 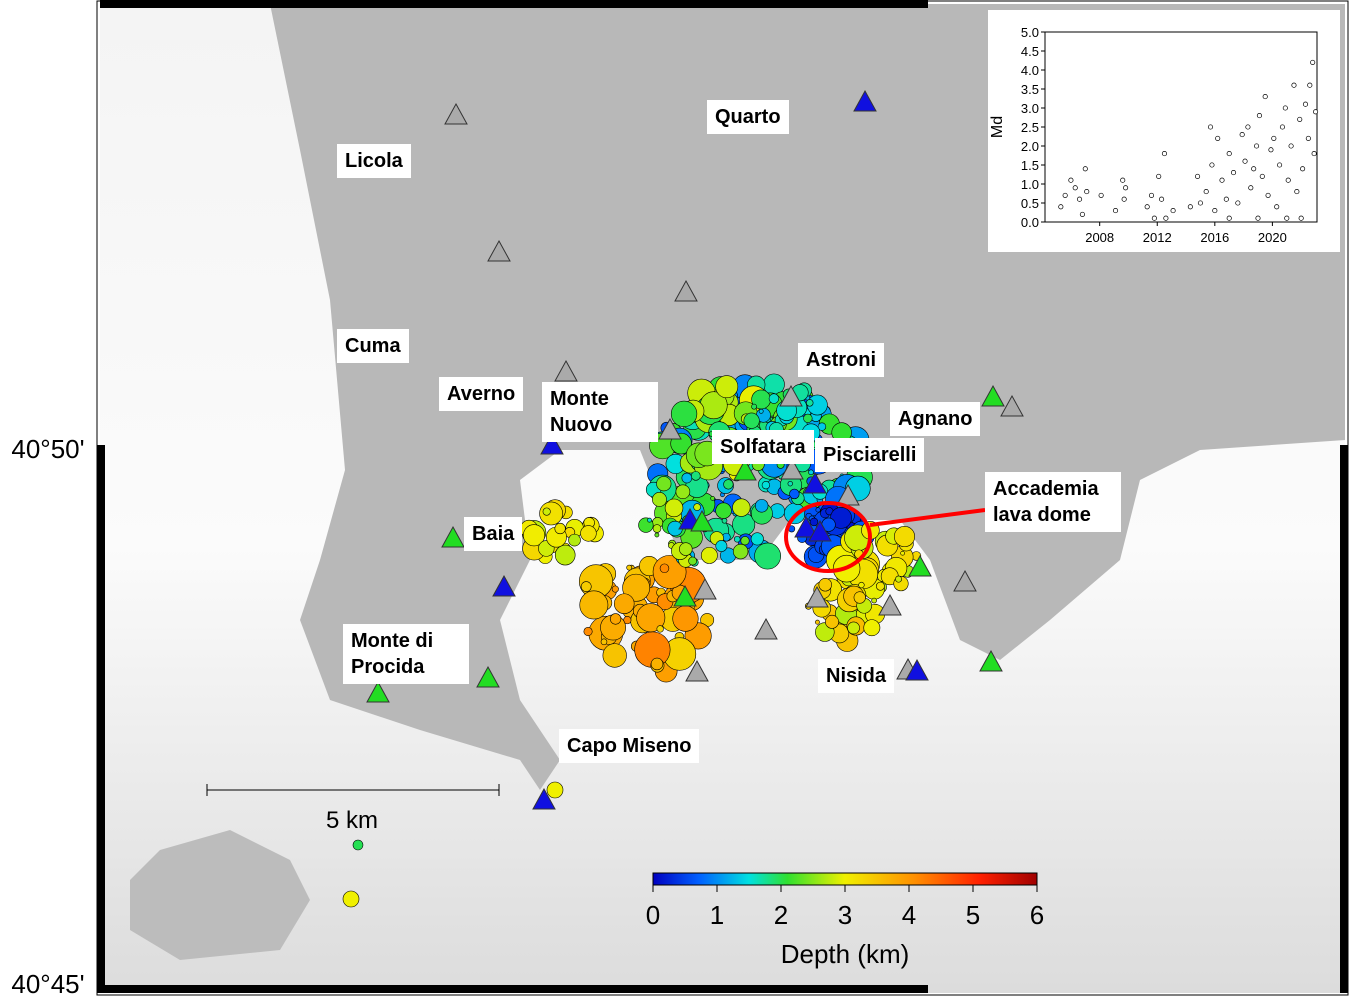 I want to click on place-label: Averno, so click(x=481, y=394).